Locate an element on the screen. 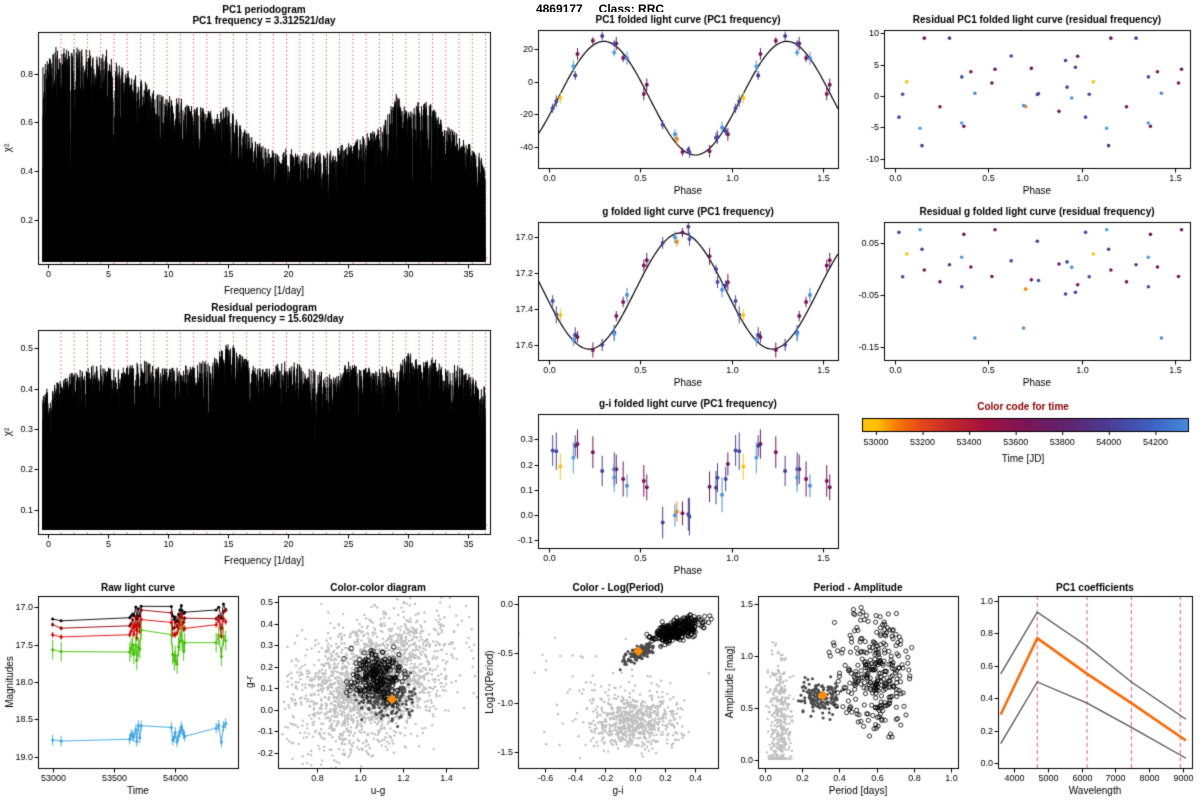  residual-g-plot is located at coordinates (1023, 297).